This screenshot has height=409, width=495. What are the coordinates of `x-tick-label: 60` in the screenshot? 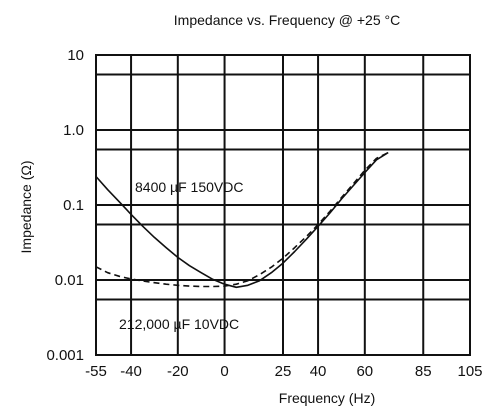 It's located at (364, 371).